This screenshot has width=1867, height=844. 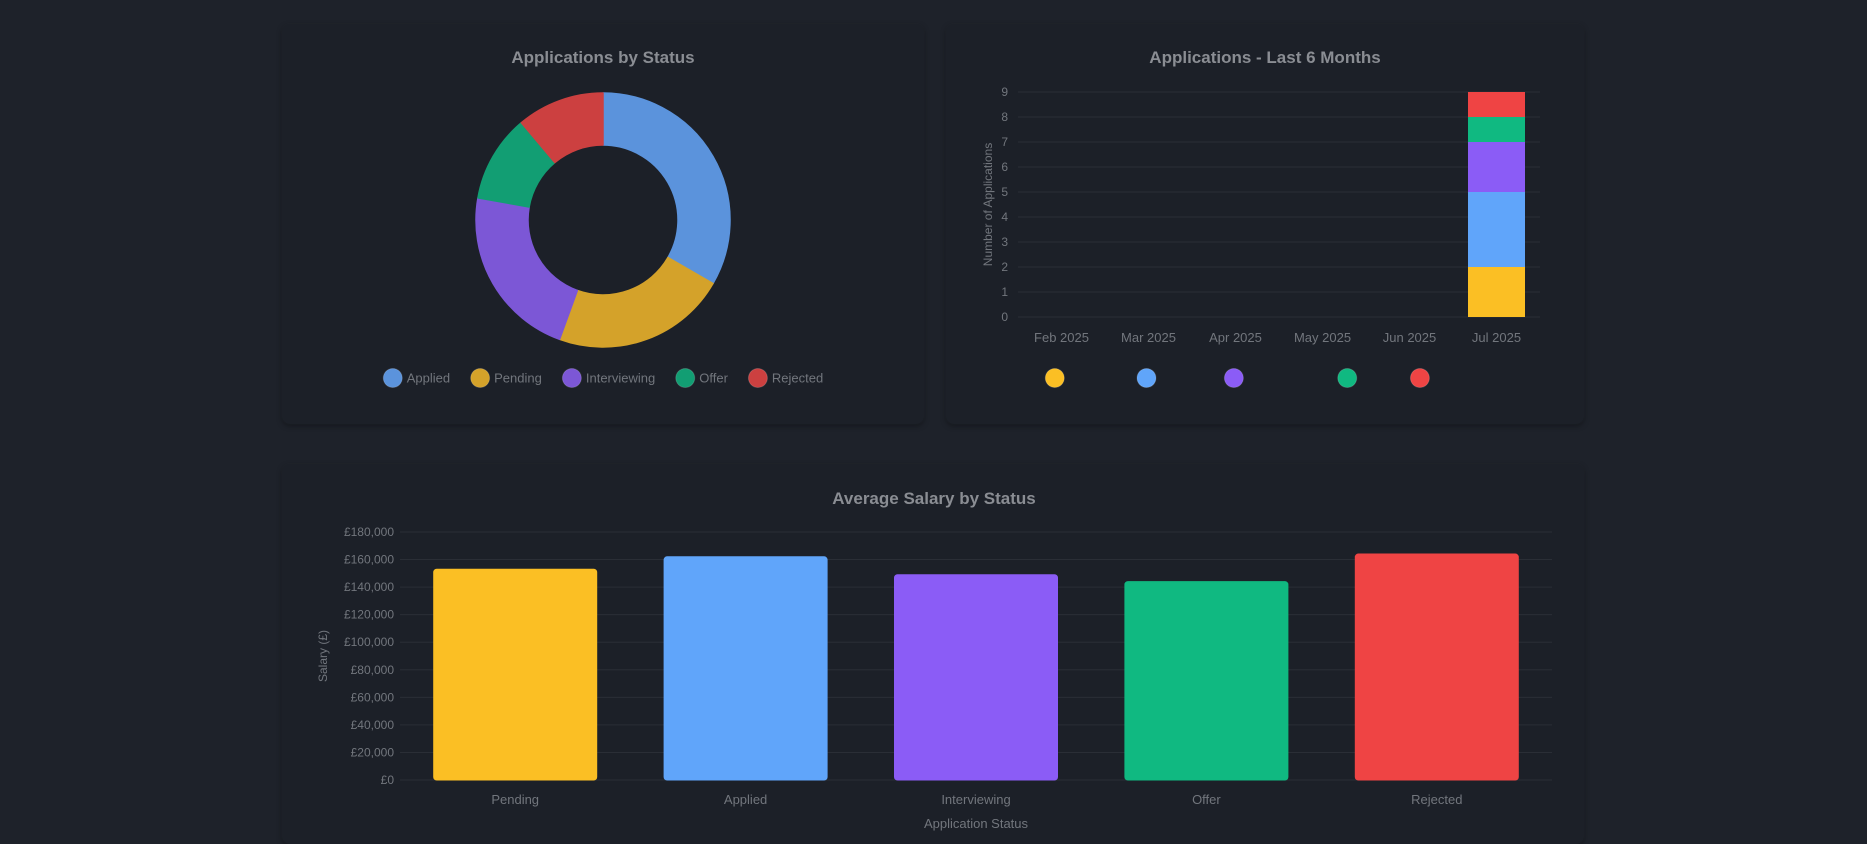 I want to click on x-tick-label: Mar 2025, so click(x=1148, y=337).